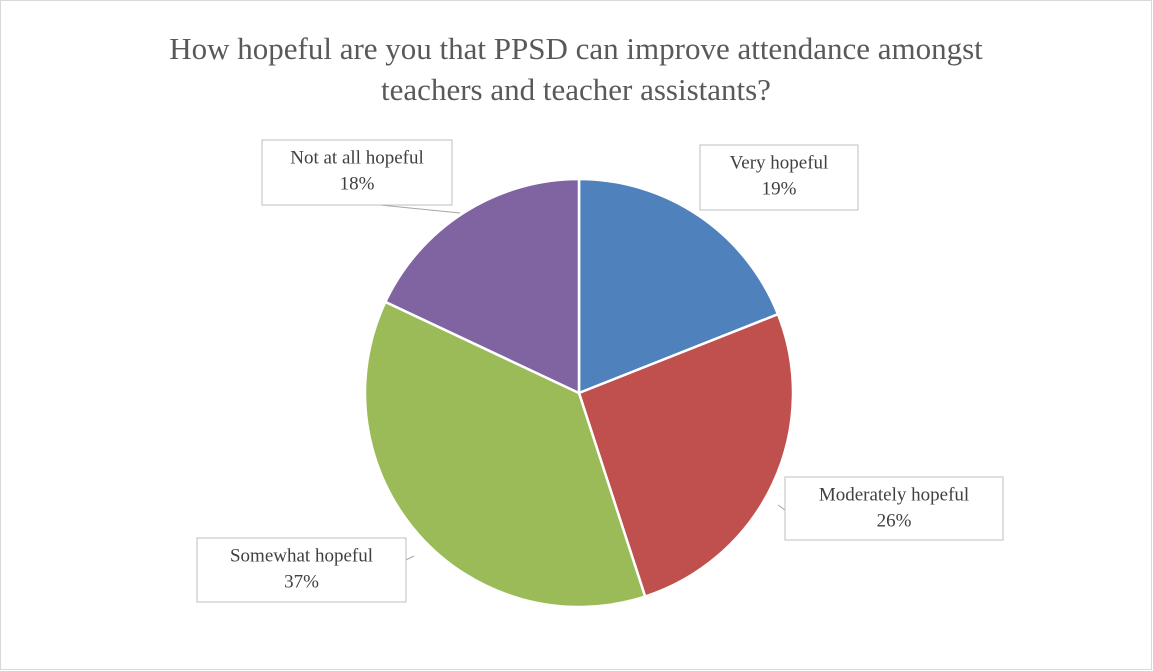 The image size is (1153, 671). Describe the element at coordinates (779, 188) in the screenshot. I see `value-label: 19%` at that location.